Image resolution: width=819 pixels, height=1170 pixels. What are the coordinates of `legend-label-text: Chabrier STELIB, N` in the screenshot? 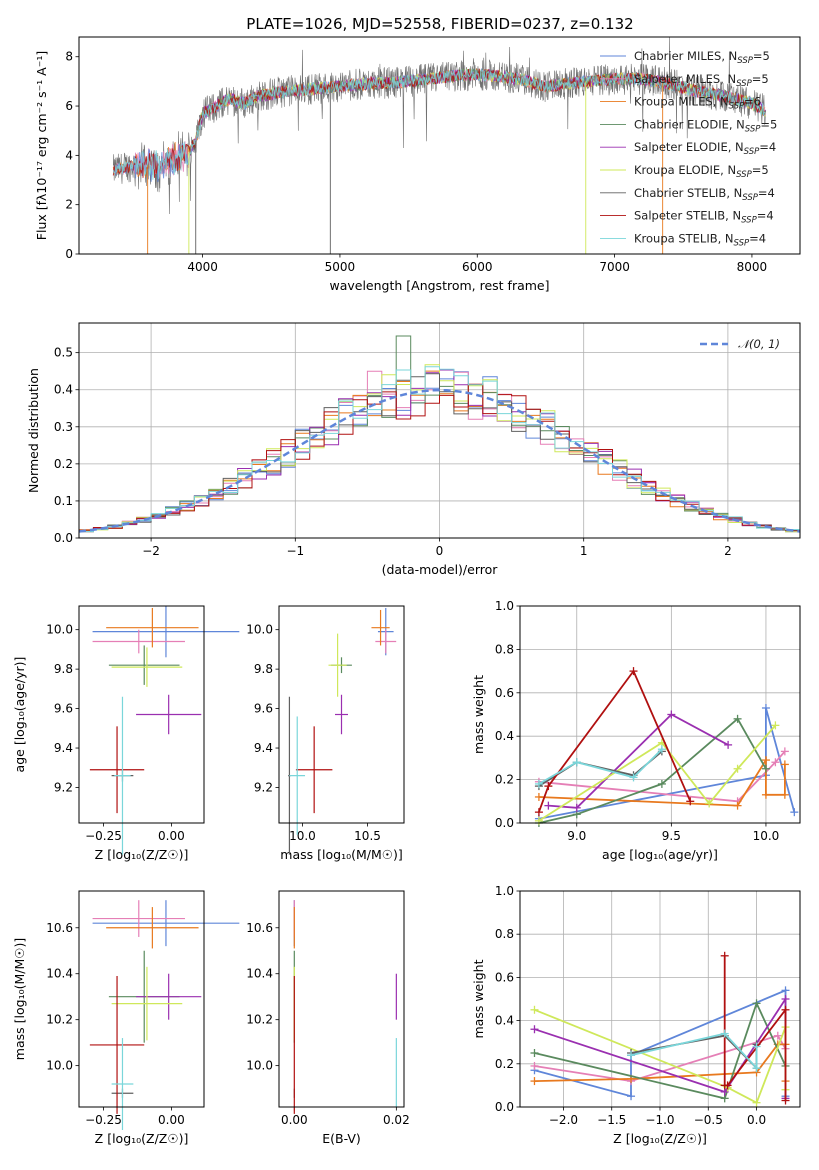 It's located at (688, 193).